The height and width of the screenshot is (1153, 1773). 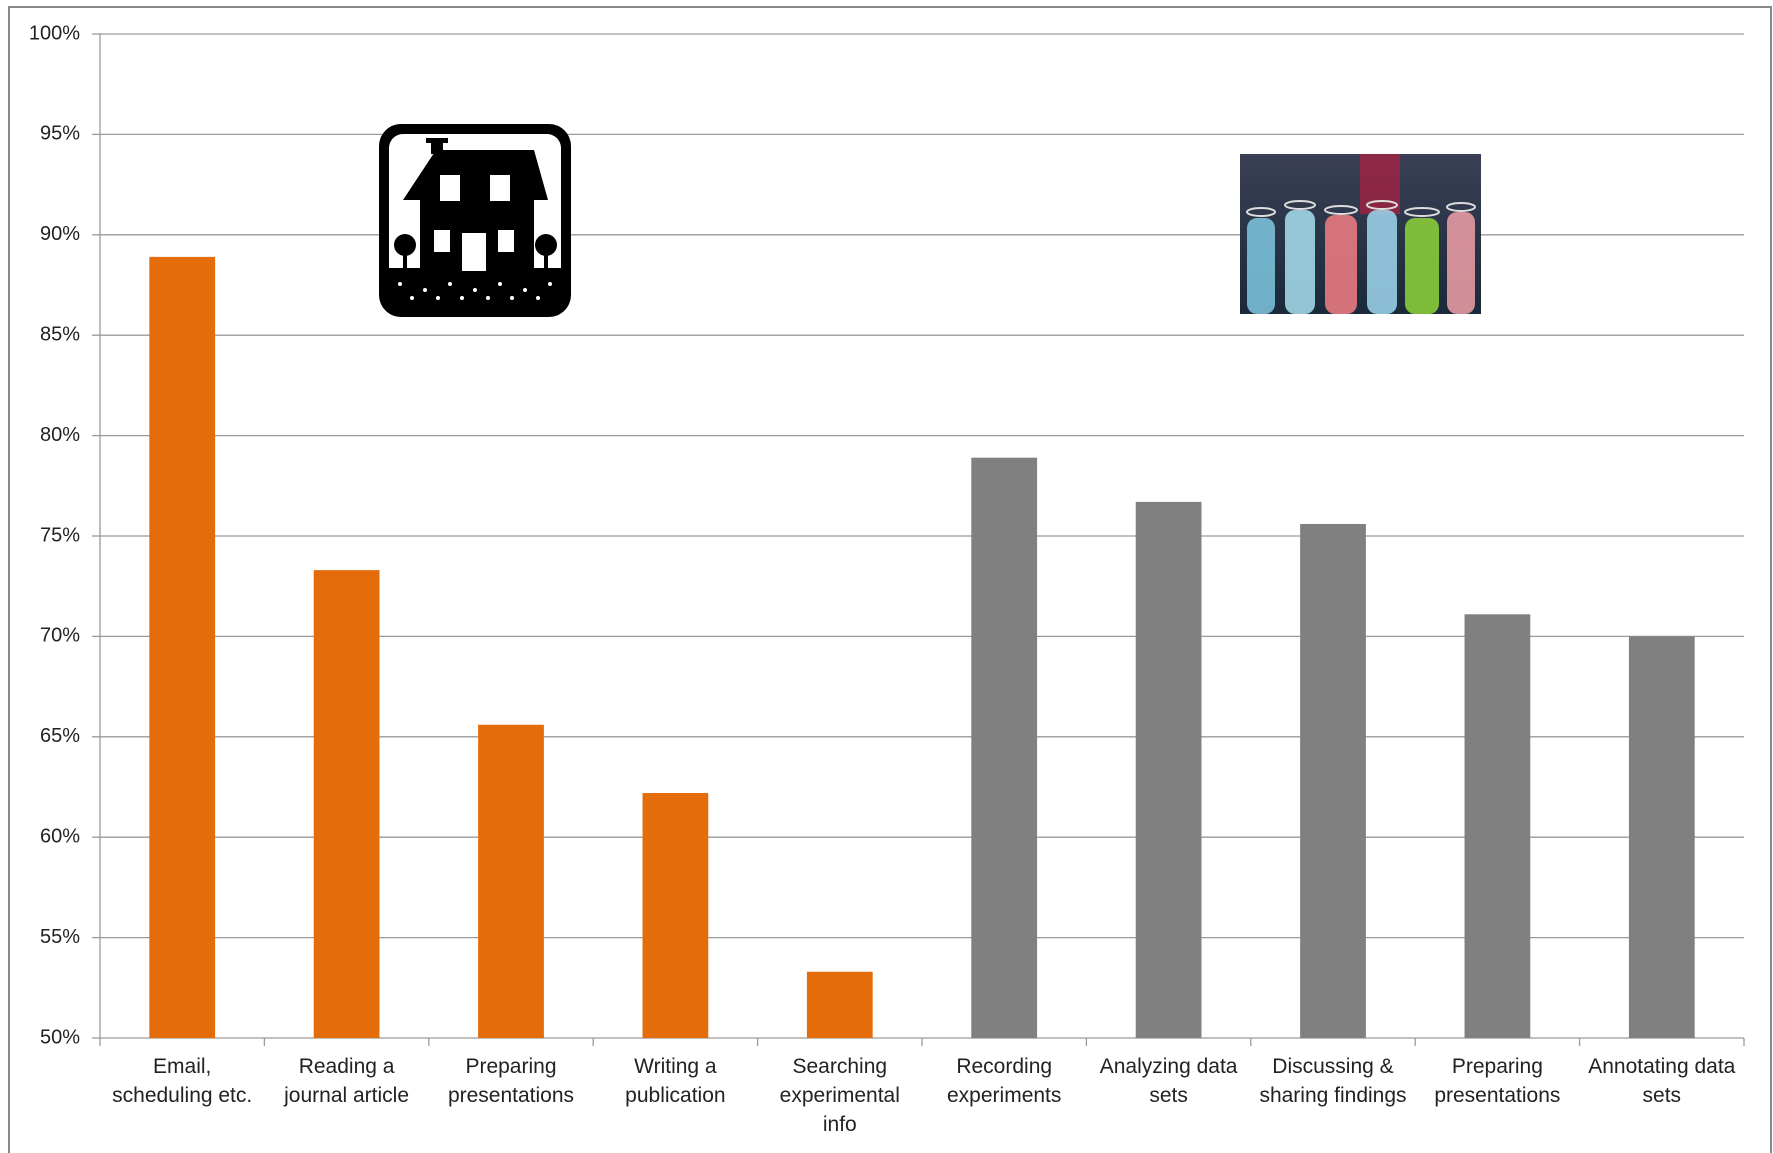 I want to click on x-tick-label: Searching experimental info, so click(x=839, y=1095).